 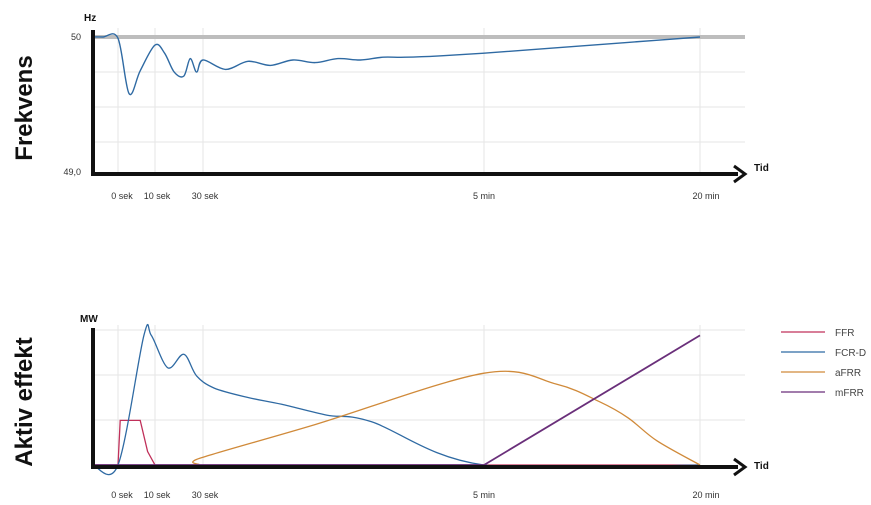 I want to click on frequency-y-unit: Hz, so click(x=90, y=18).